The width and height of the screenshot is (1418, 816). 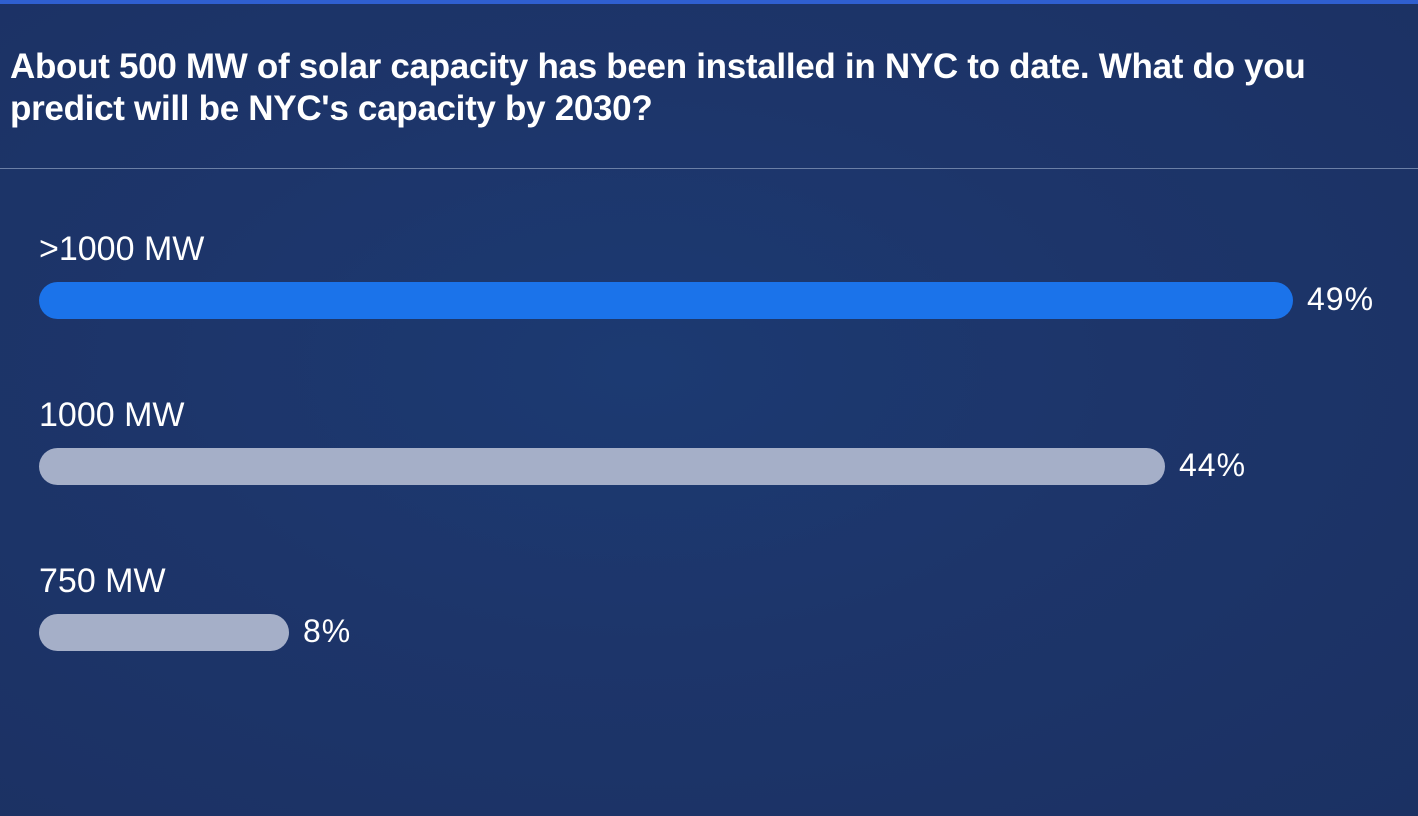 I want to click on option-label: 1000 MW, so click(x=112, y=415).